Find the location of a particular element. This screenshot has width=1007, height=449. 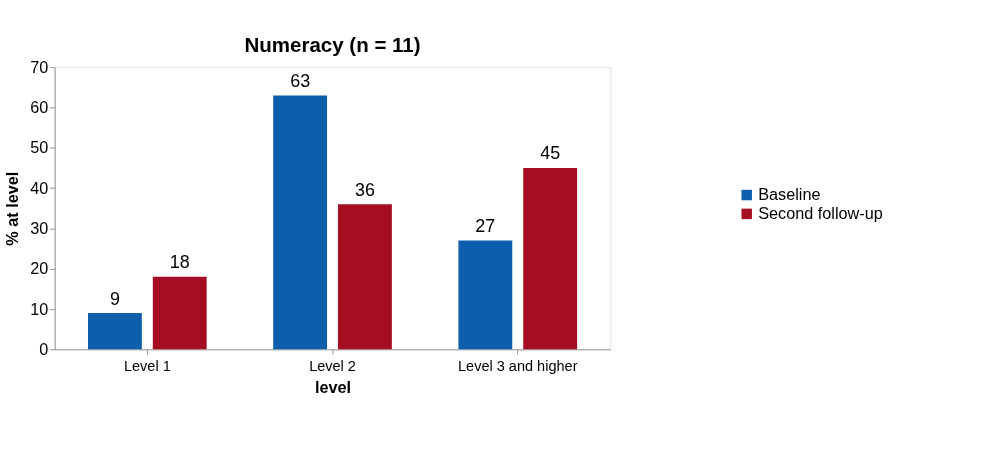

data-label: 9 is located at coordinates (114, 298).